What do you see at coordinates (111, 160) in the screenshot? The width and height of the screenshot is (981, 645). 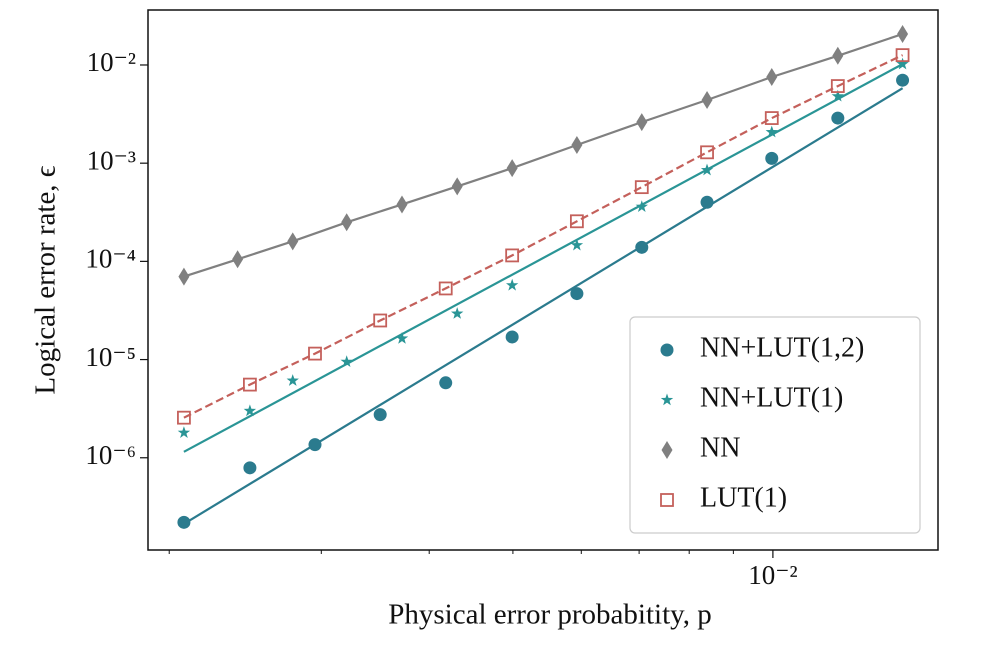 I see `y-tick-label: 10⁻³` at bounding box center [111, 160].